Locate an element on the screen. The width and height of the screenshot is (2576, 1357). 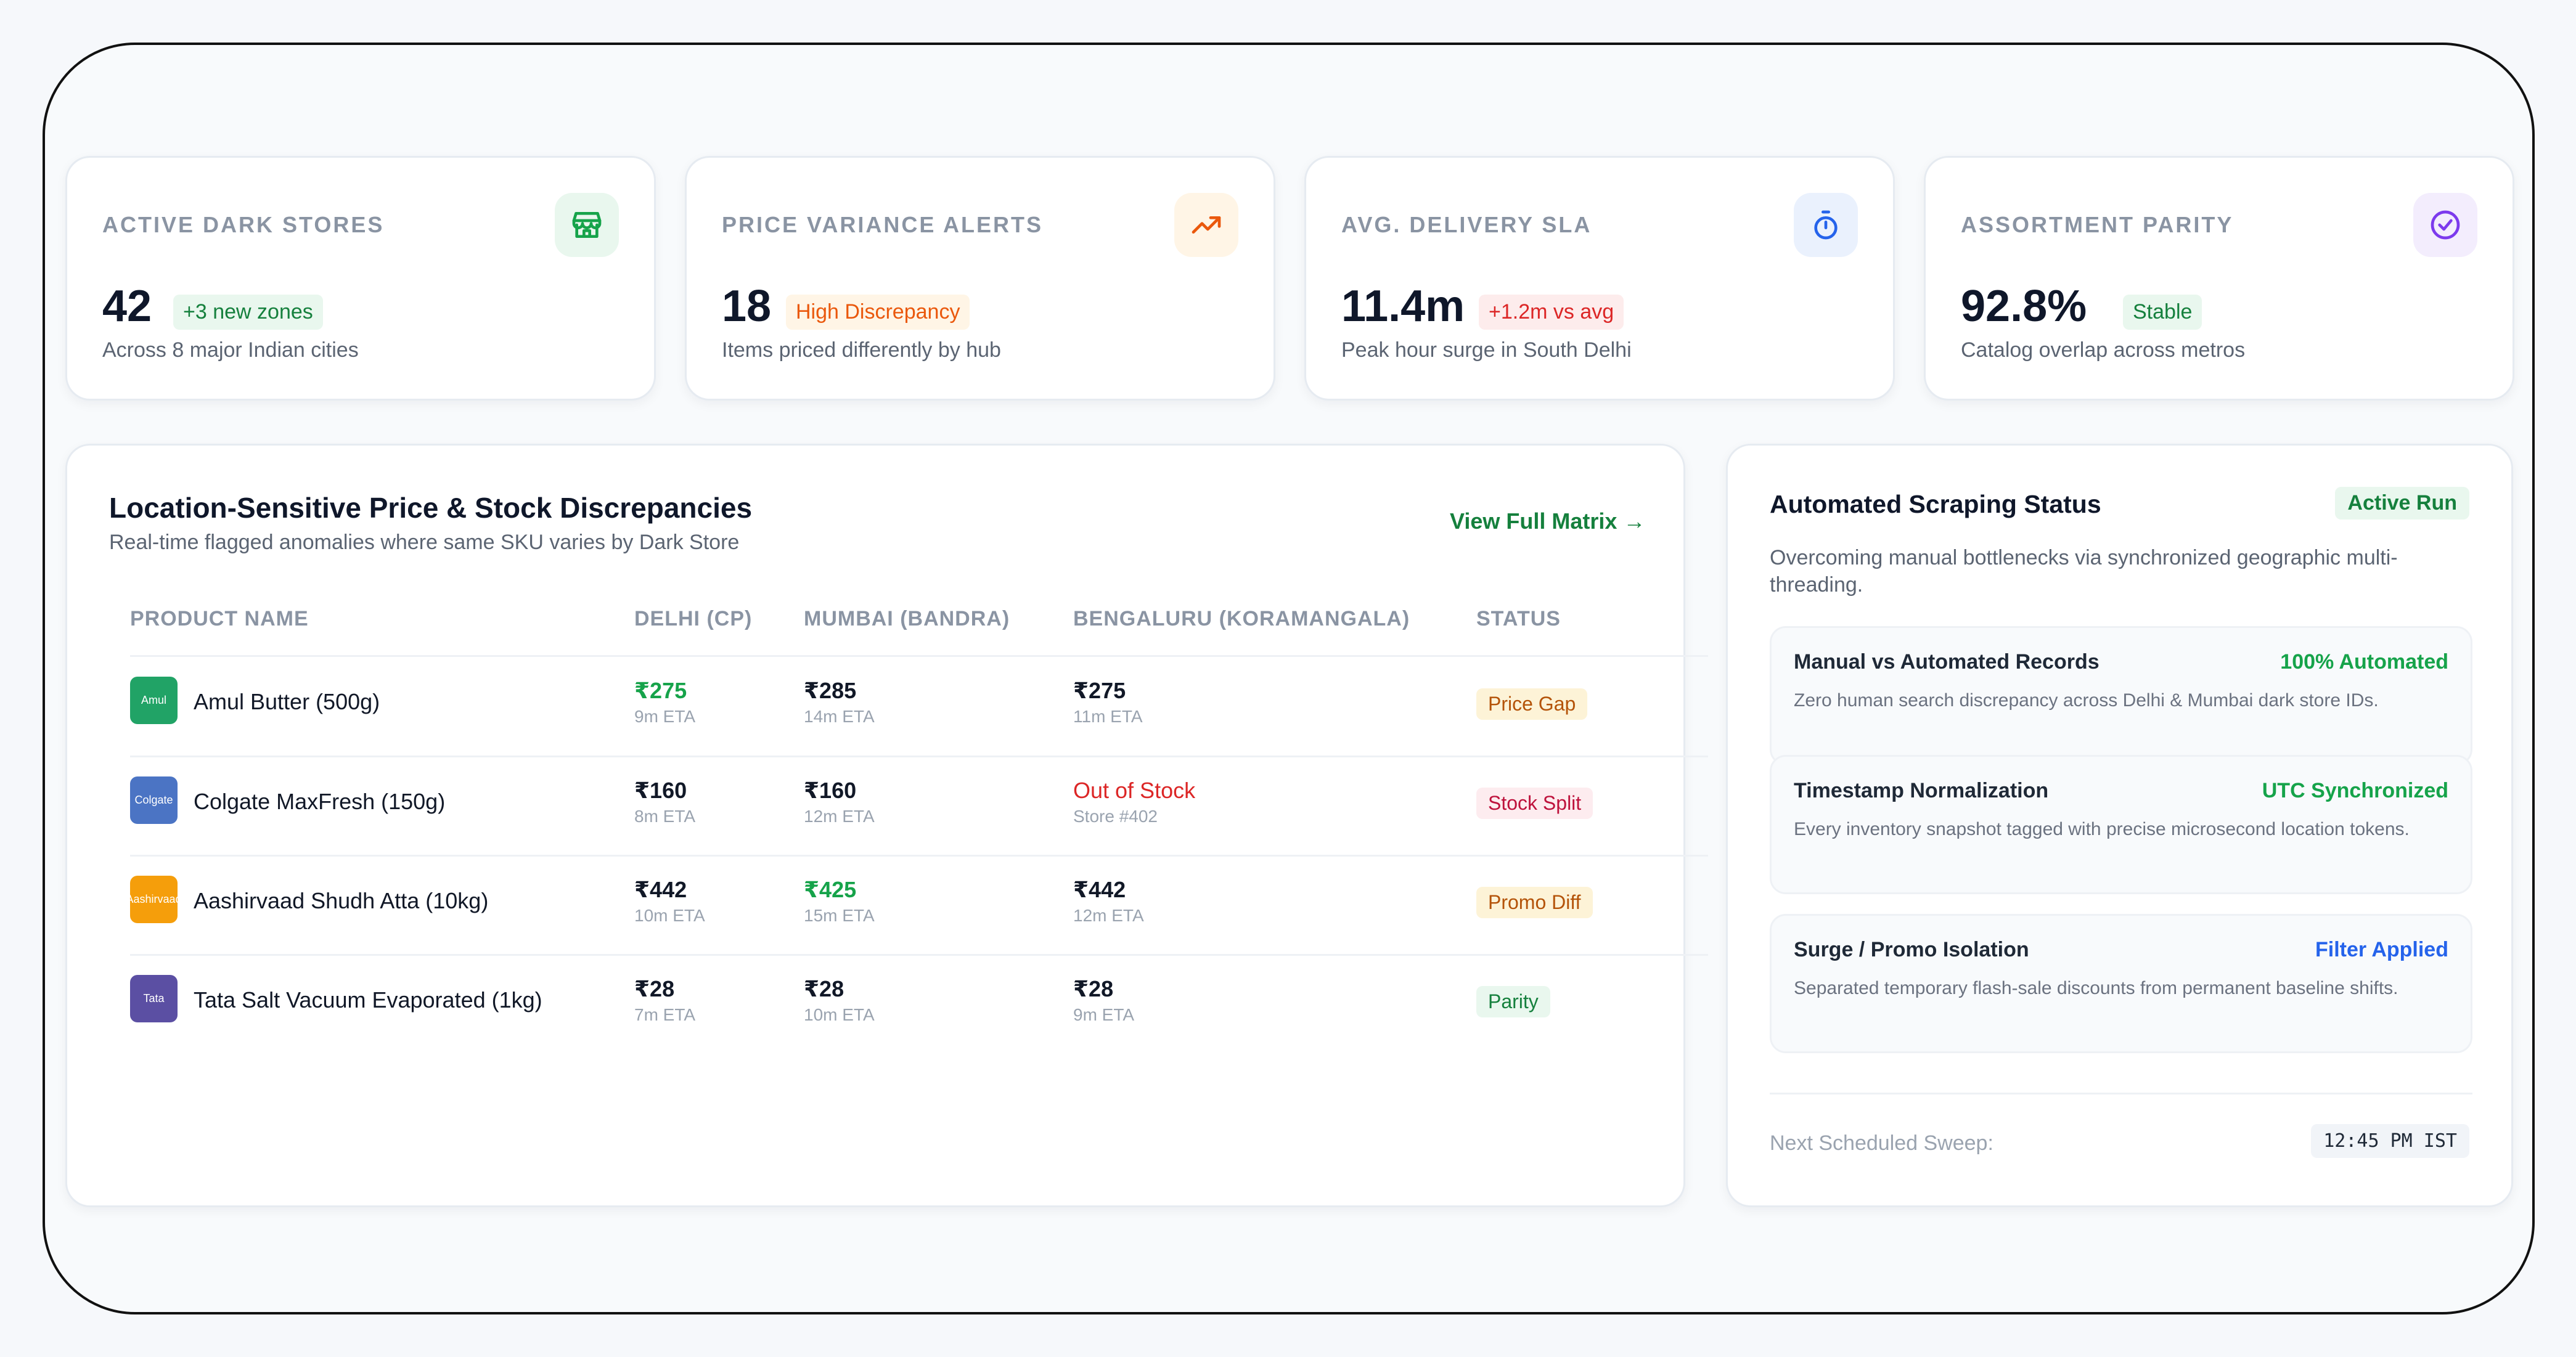
product-name: Tata Salt Vacuum Evaporated (1kg) is located at coordinates (368, 1000).